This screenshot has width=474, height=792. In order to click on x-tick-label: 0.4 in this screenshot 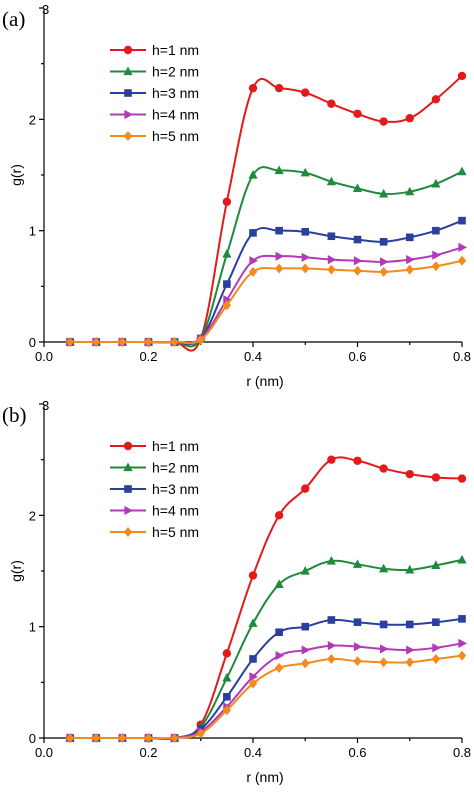, I will do `click(253, 752)`.